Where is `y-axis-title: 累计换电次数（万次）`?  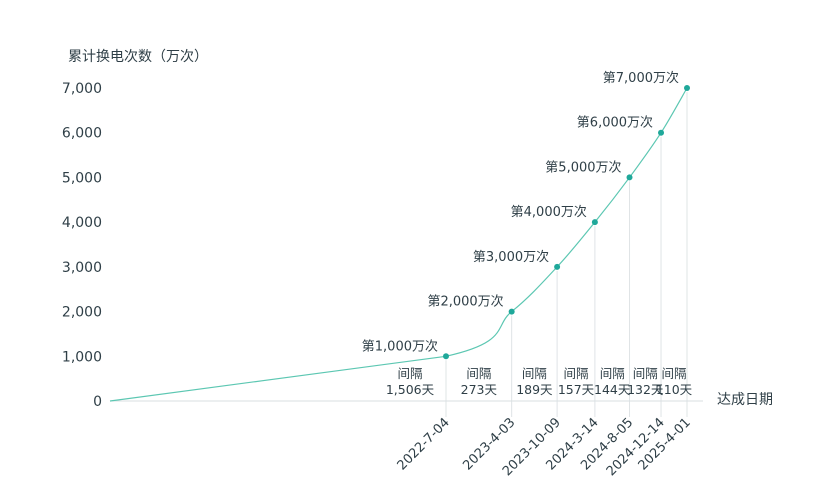 y-axis-title: 累计换电次数（万次） is located at coordinates (138, 56).